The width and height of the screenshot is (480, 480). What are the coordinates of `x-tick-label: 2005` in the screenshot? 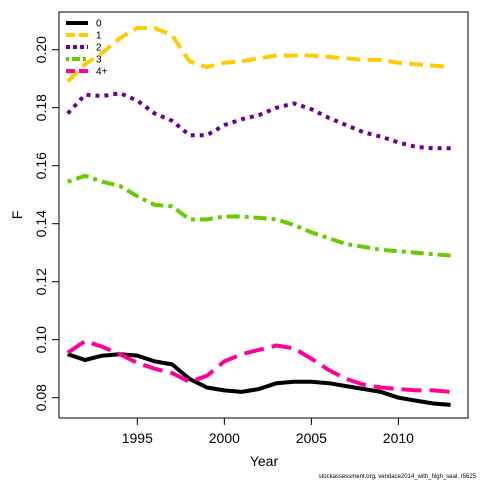 It's located at (311, 438).